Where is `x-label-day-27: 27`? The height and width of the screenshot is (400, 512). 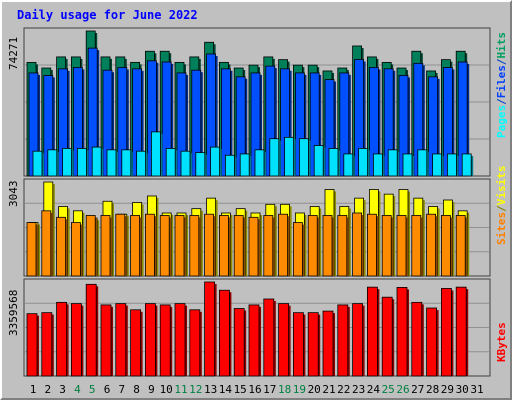 x-label-day-27: 27 is located at coordinates (417, 389).